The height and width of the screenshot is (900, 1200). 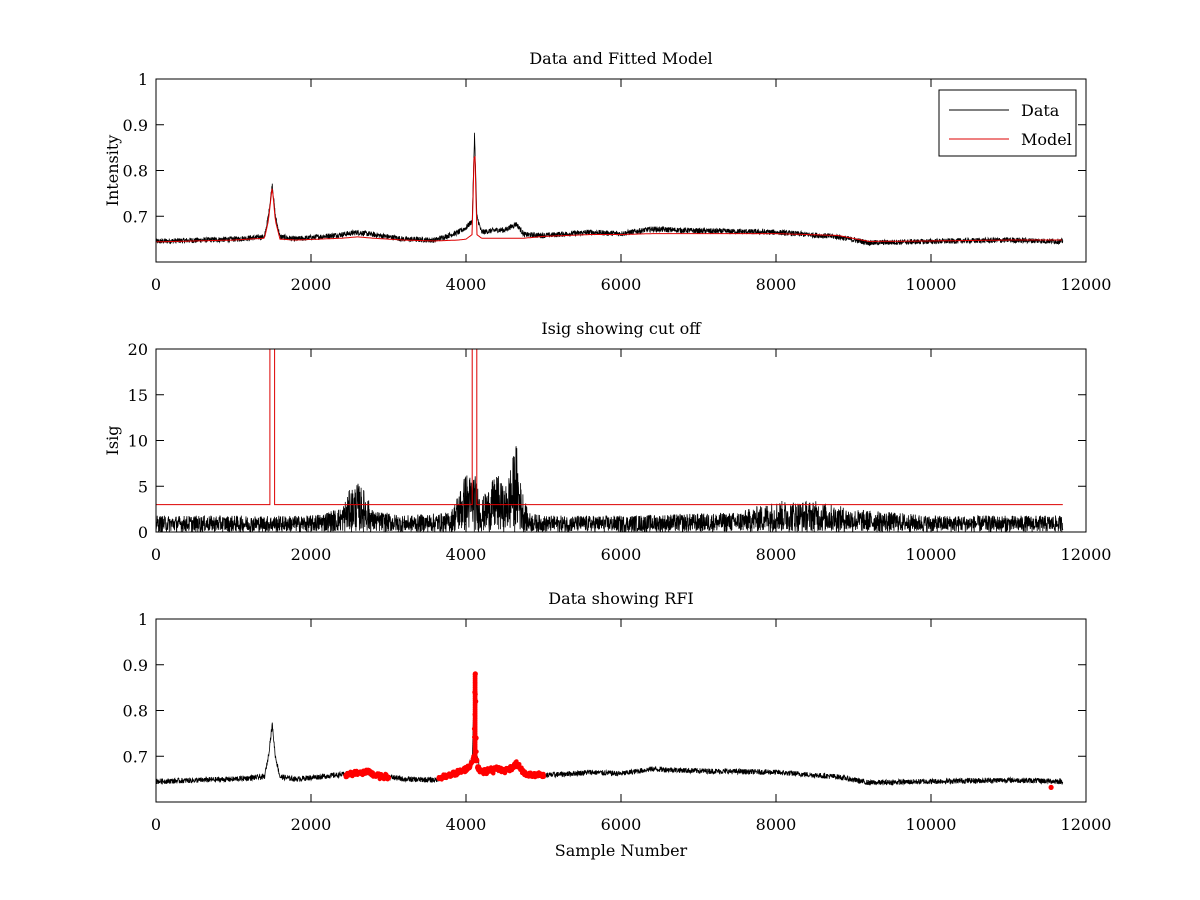 What do you see at coordinates (698, 731) in the screenshot?
I see `rfi-points` at bounding box center [698, 731].